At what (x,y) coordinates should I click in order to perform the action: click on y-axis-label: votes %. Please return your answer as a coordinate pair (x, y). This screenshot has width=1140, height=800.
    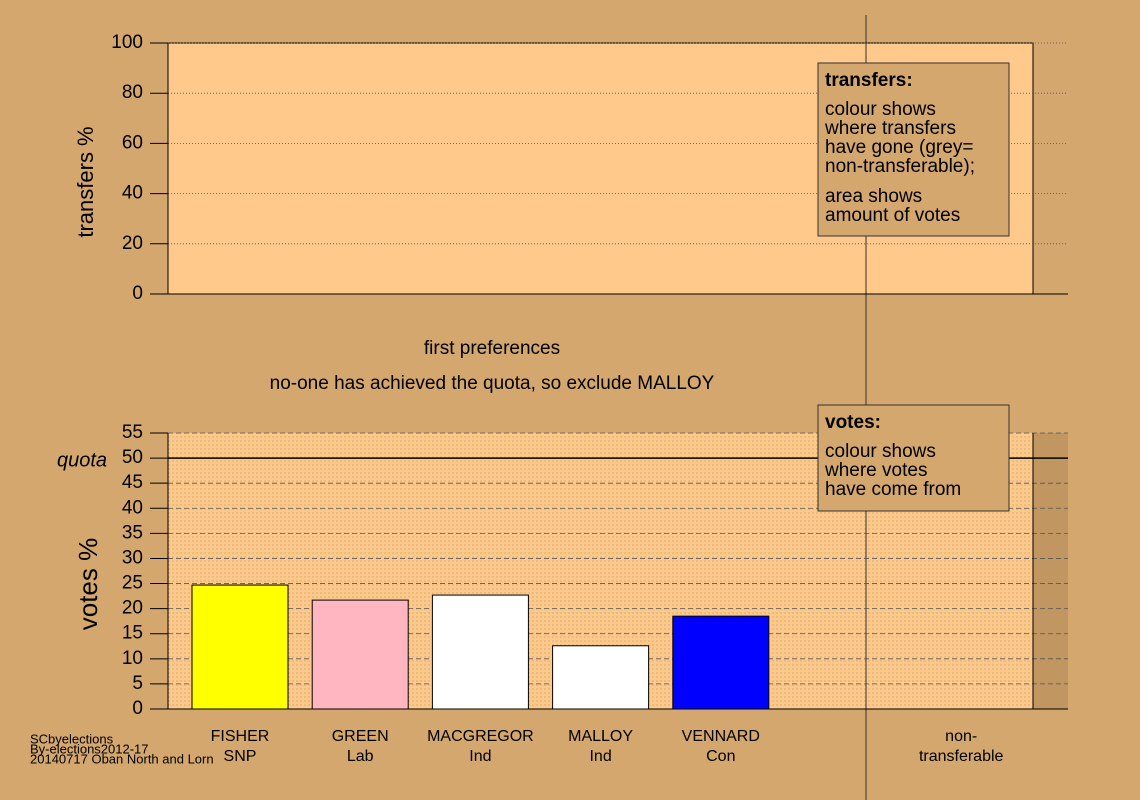
    Looking at the image, I should click on (88, 584).